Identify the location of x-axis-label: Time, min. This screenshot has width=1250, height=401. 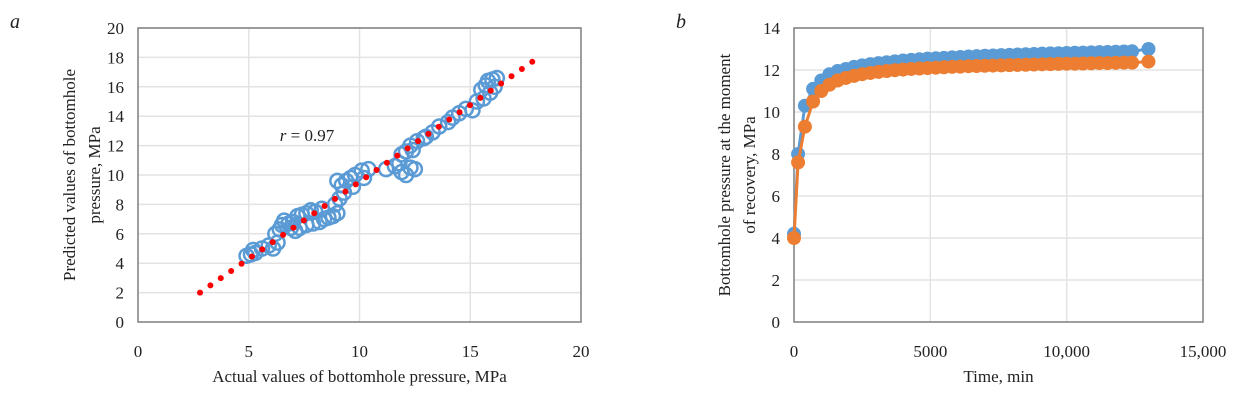
(998, 376).